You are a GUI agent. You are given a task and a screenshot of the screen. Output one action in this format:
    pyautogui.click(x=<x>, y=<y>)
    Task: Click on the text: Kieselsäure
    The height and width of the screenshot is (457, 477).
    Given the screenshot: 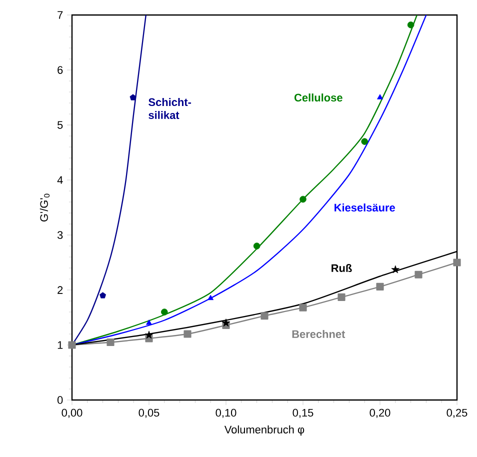 What is the action you would take?
    pyautogui.click(x=364, y=207)
    